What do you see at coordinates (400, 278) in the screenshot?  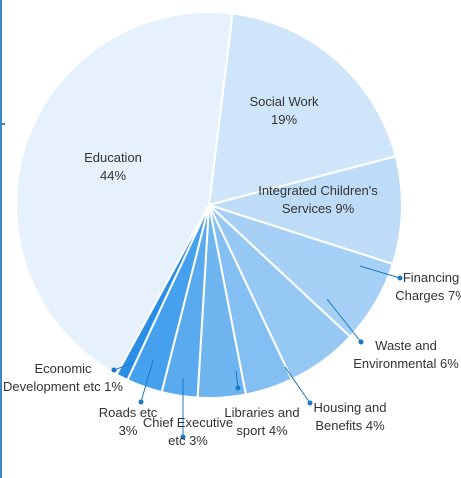 I see `leader-dot-financing` at bounding box center [400, 278].